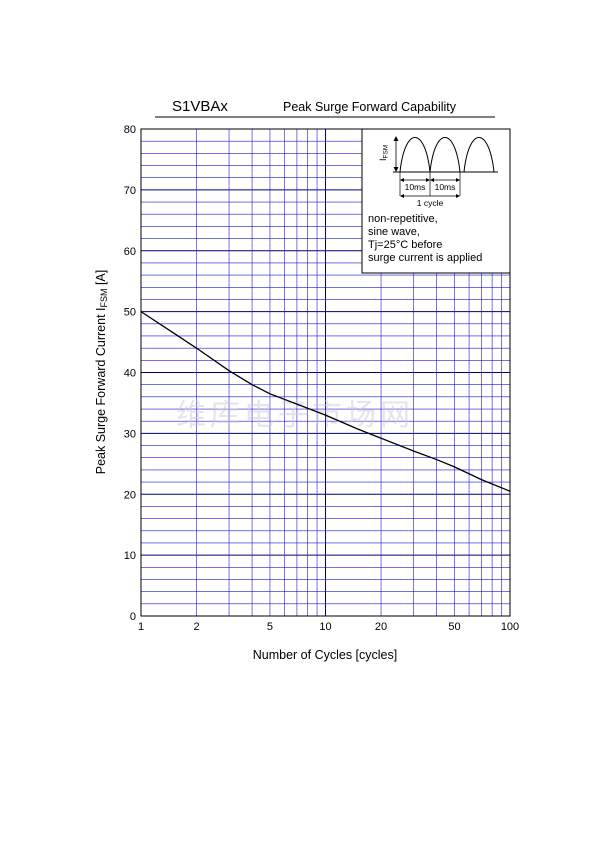  Describe the element at coordinates (454, 627) in the screenshot. I see `x-tick-label: 50` at that location.